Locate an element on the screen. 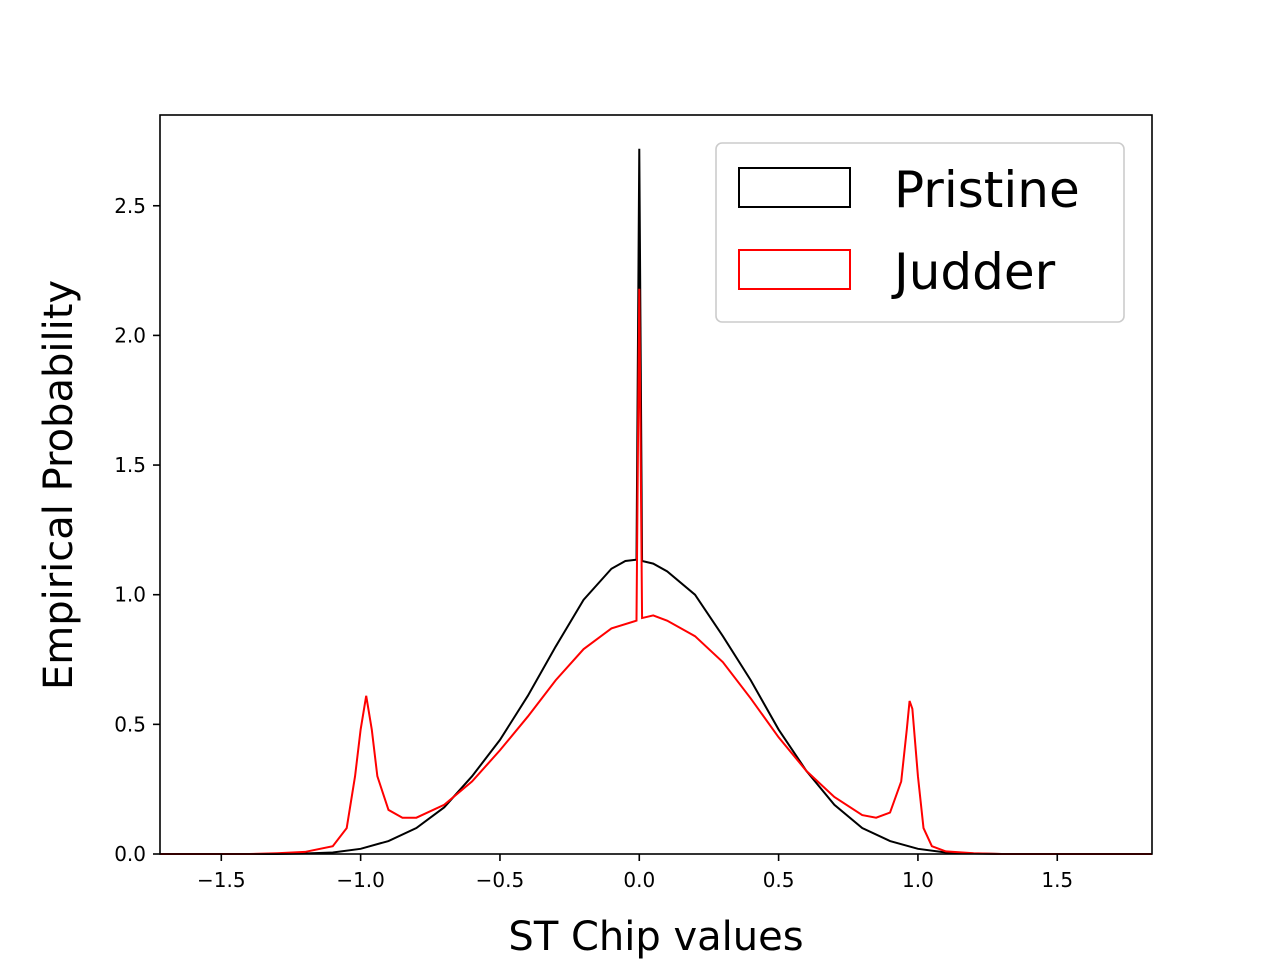 The height and width of the screenshot is (960, 1280). legend-box is located at coordinates (920, 232).